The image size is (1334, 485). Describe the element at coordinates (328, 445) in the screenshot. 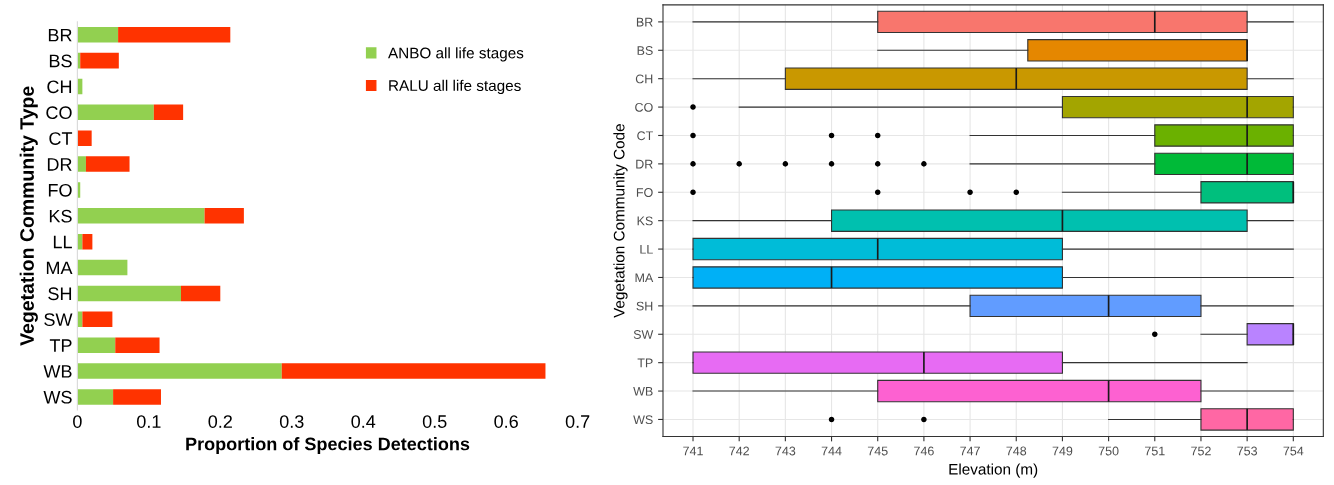

I see `x-axis-title: Proportion of Species Detections` at that location.